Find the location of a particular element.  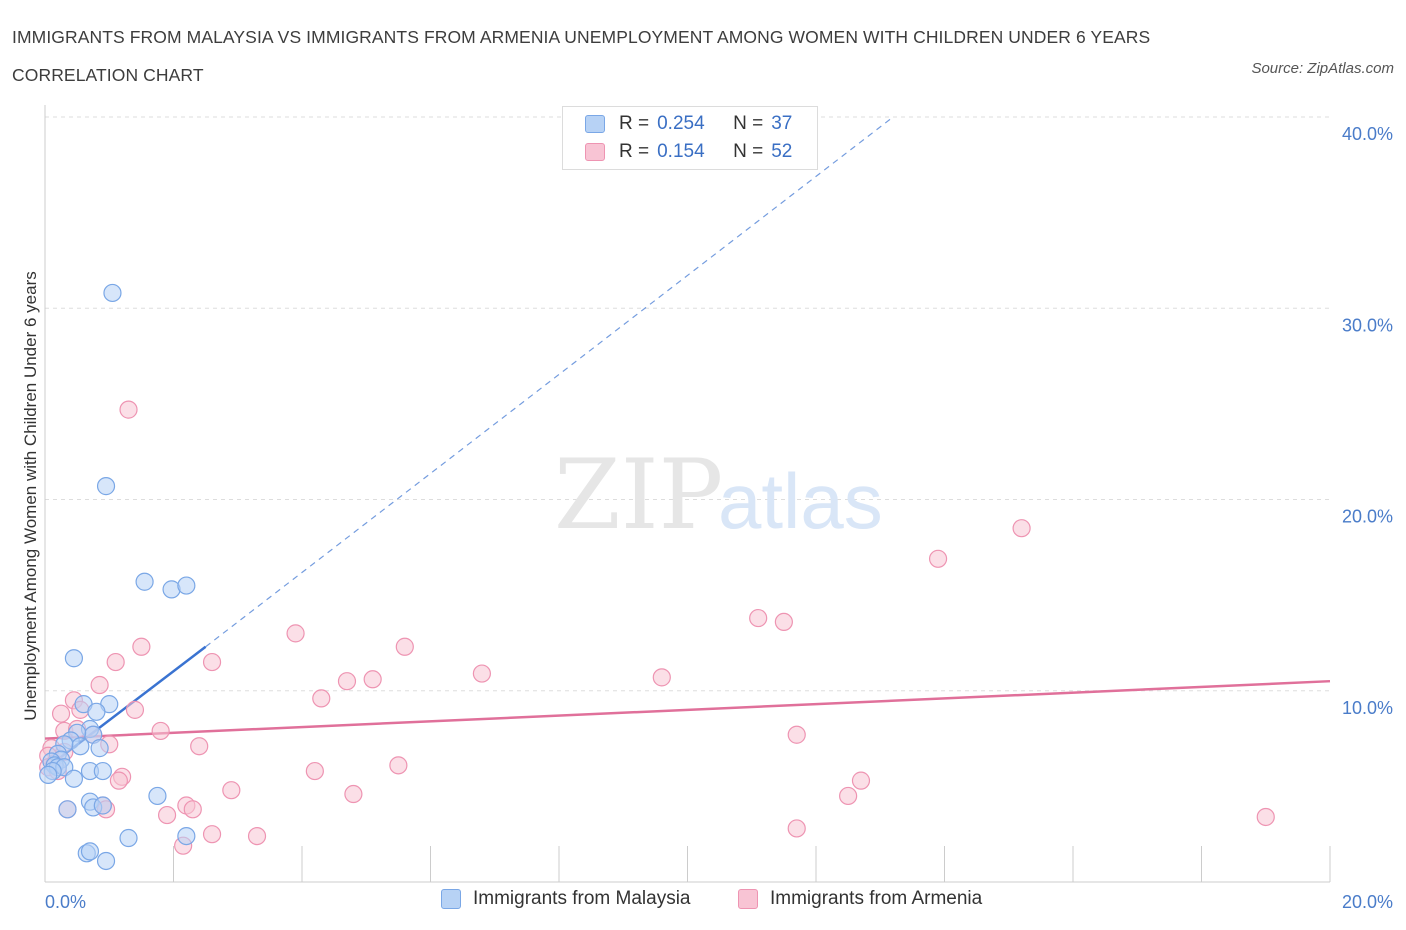

watermark-atlas: atlas is located at coordinates (800, 501).